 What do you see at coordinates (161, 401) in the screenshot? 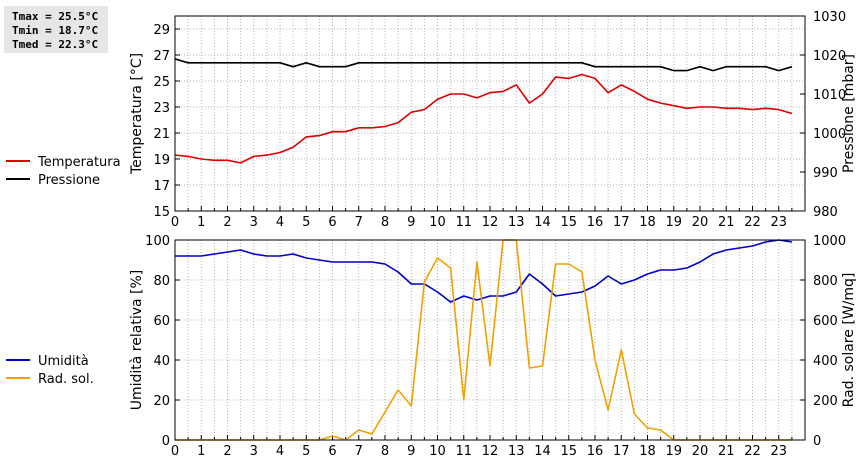
I see `y-tick-label: 20` at bounding box center [161, 401].